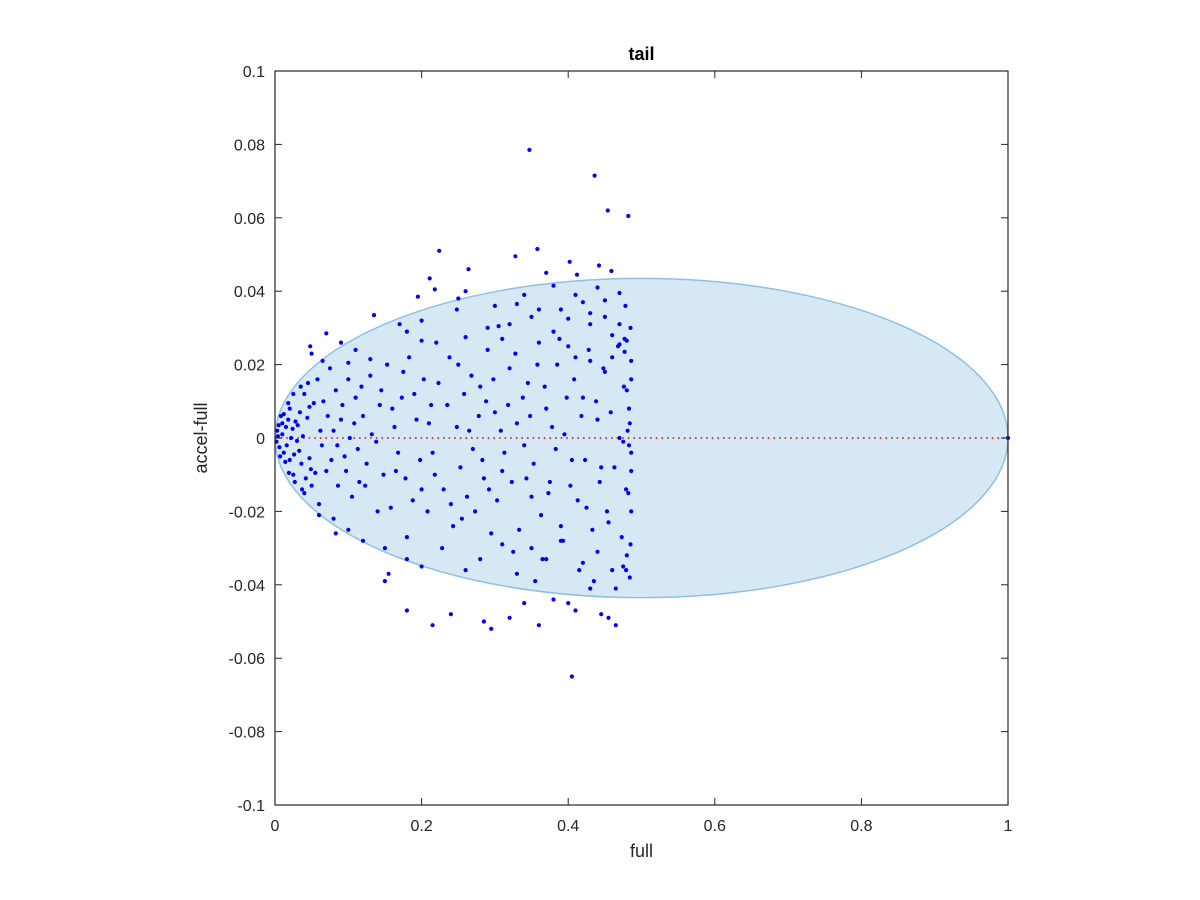 This screenshot has height=900, width=1200. I want to click on y-tick-label: -0.08, so click(247, 733).